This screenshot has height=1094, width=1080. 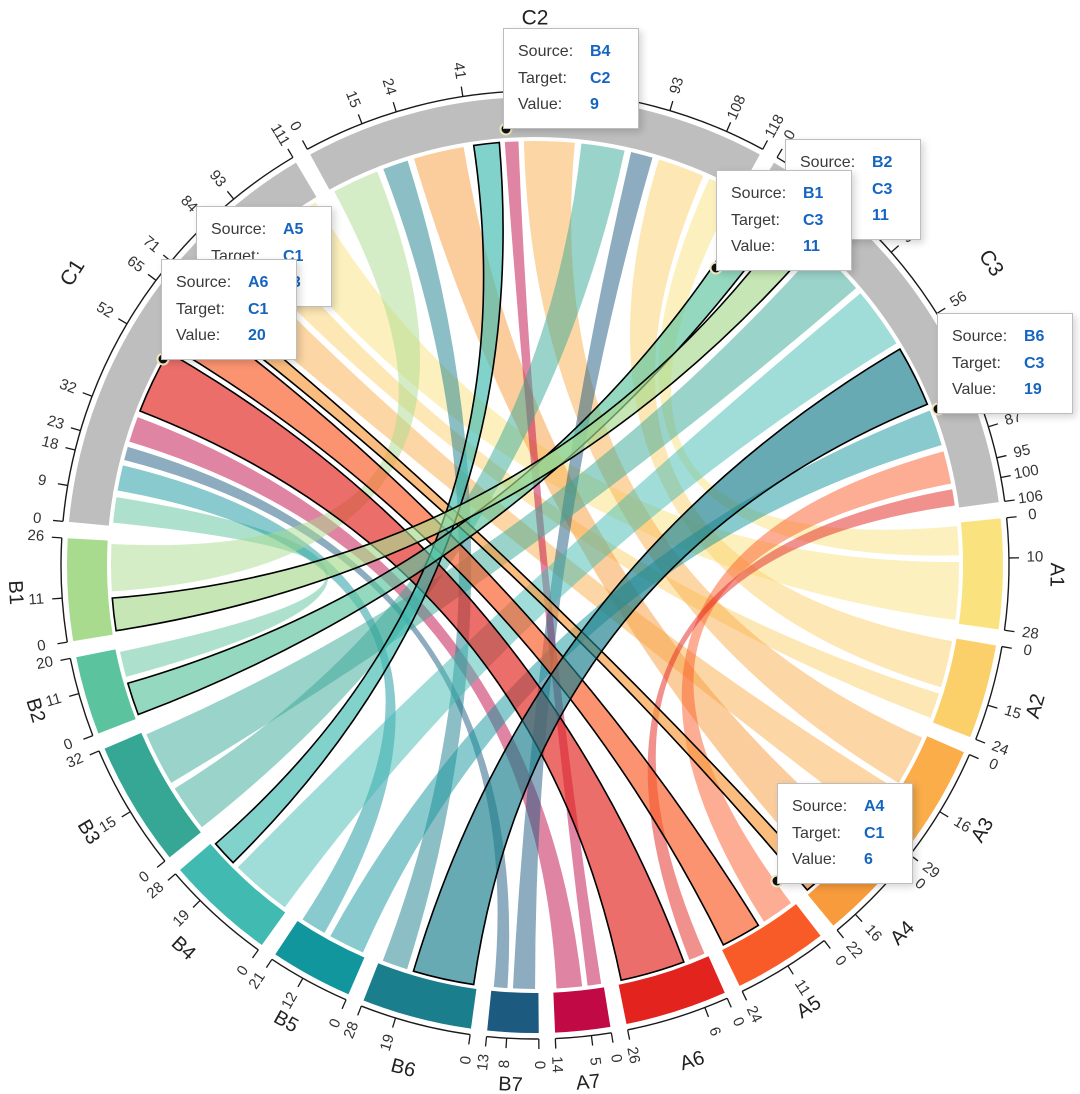 I want to click on tick-label-A4-22: 22, so click(x=854, y=950).